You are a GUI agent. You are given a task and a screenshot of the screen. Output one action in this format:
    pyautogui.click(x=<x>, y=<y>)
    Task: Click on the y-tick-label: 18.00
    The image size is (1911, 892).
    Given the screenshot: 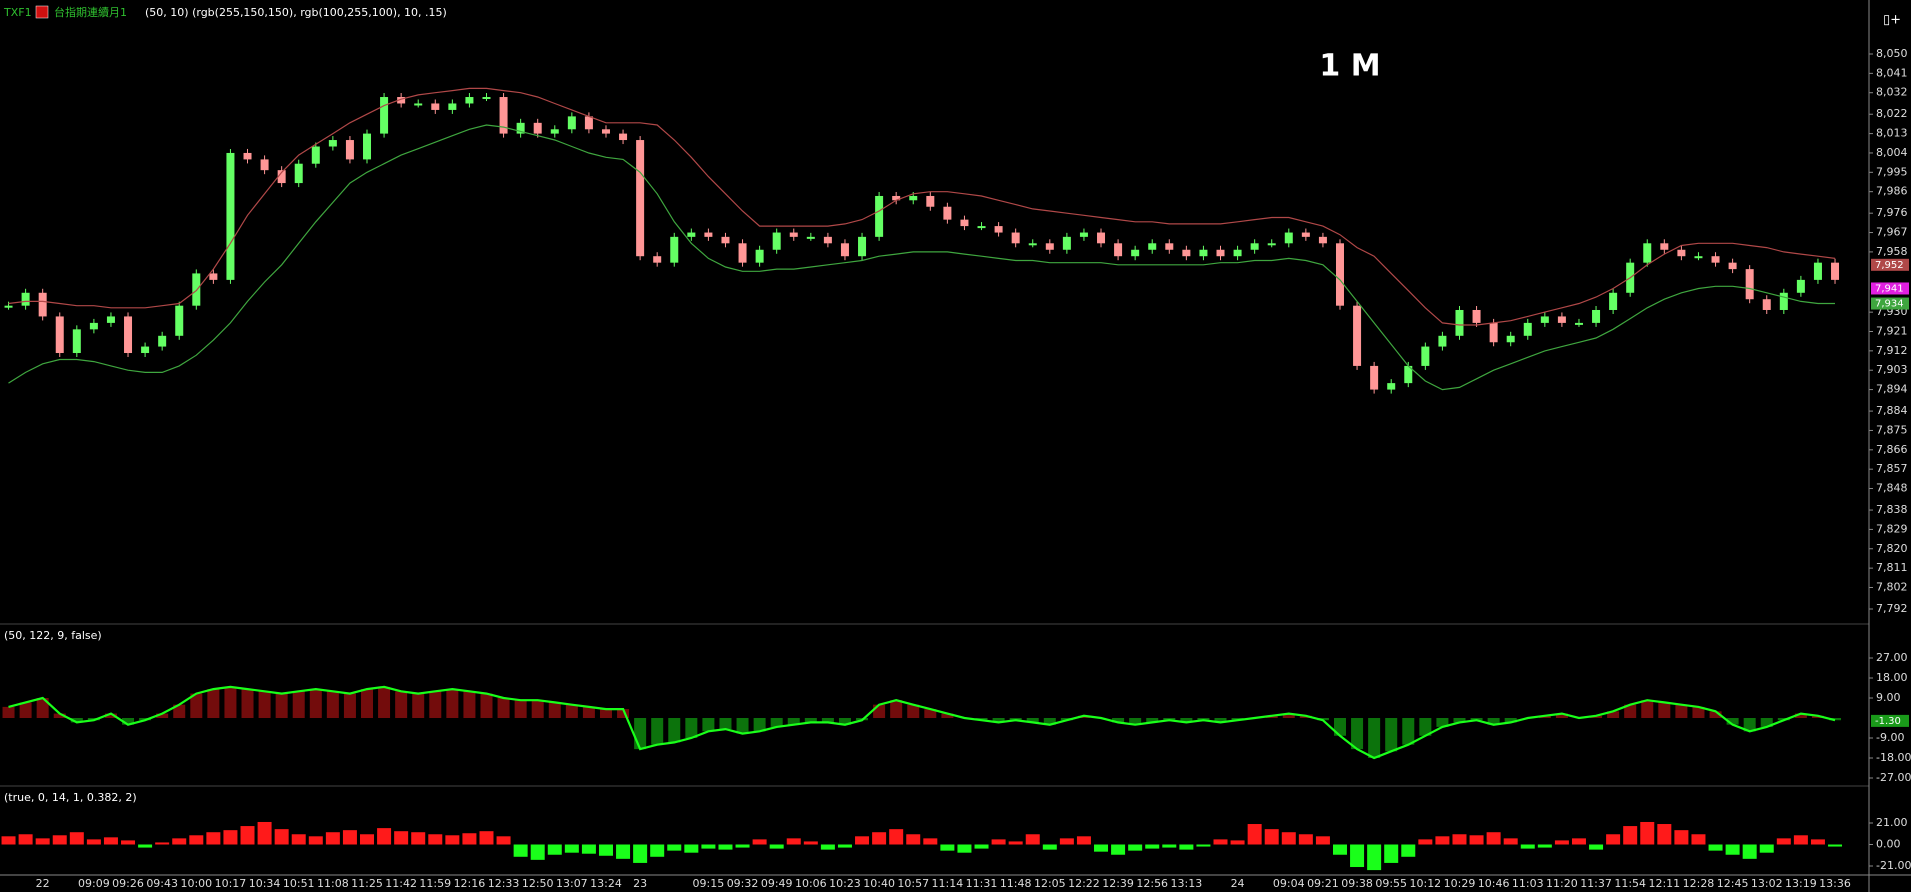 What is the action you would take?
    pyautogui.click(x=1892, y=677)
    